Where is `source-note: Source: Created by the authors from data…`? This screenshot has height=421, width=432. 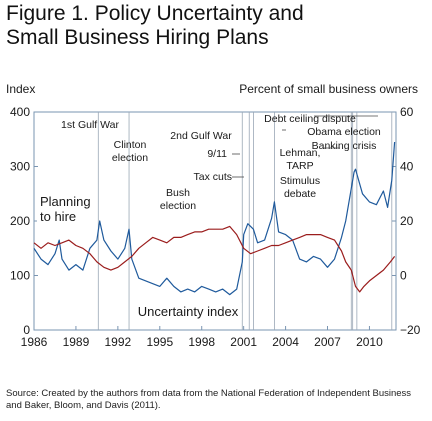
source-note: Source: Created by the authors from data… is located at coordinates (209, 399).